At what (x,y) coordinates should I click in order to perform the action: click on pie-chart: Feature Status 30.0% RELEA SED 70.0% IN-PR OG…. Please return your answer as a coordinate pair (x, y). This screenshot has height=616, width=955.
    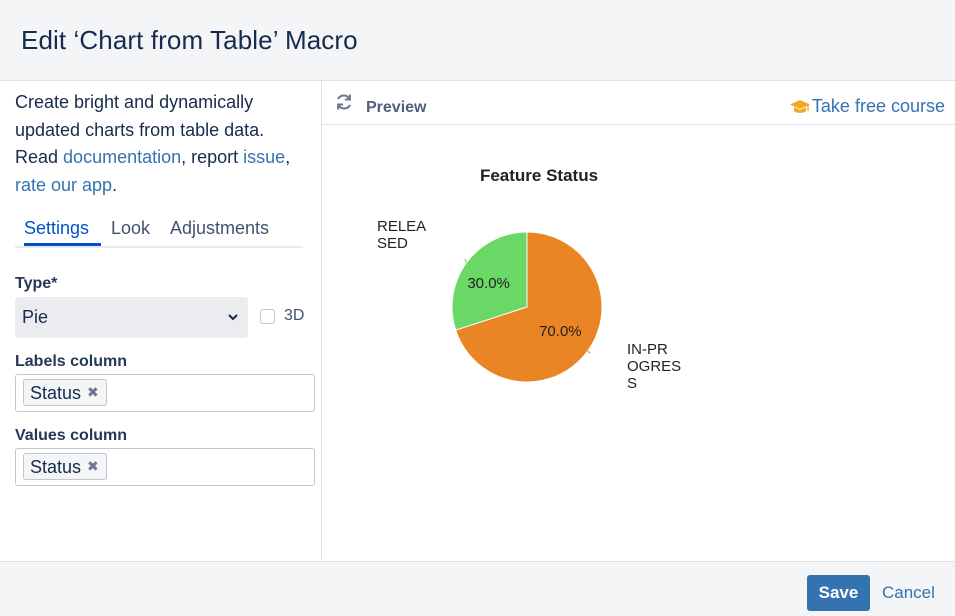
    Looking at the image, I should click on (529, 279).